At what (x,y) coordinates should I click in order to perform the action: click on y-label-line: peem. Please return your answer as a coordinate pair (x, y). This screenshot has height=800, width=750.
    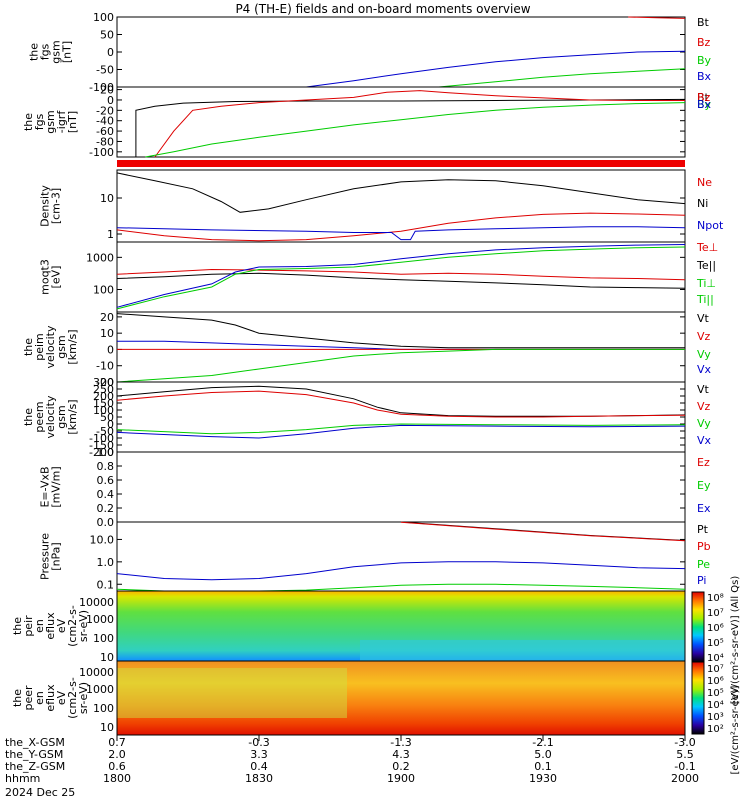
    Looking at the image, I should click on (39, 416).